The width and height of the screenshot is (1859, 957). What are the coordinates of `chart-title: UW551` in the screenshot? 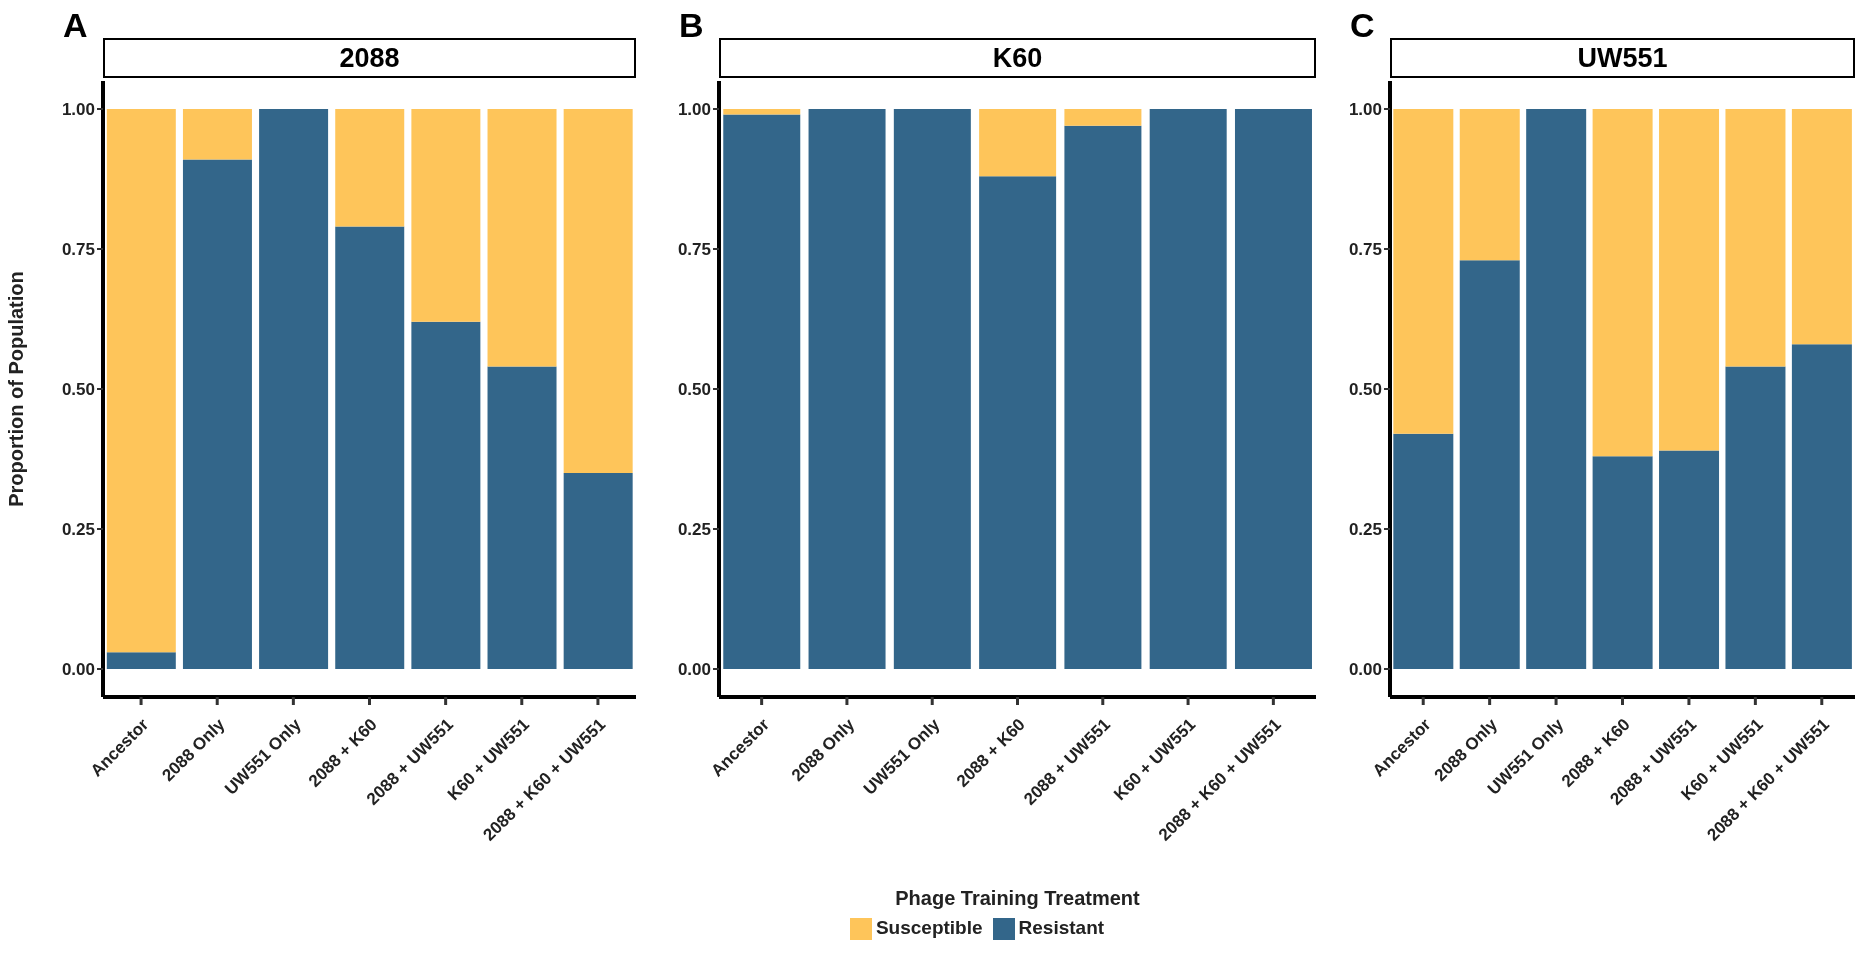 It's located at (1622, 58).